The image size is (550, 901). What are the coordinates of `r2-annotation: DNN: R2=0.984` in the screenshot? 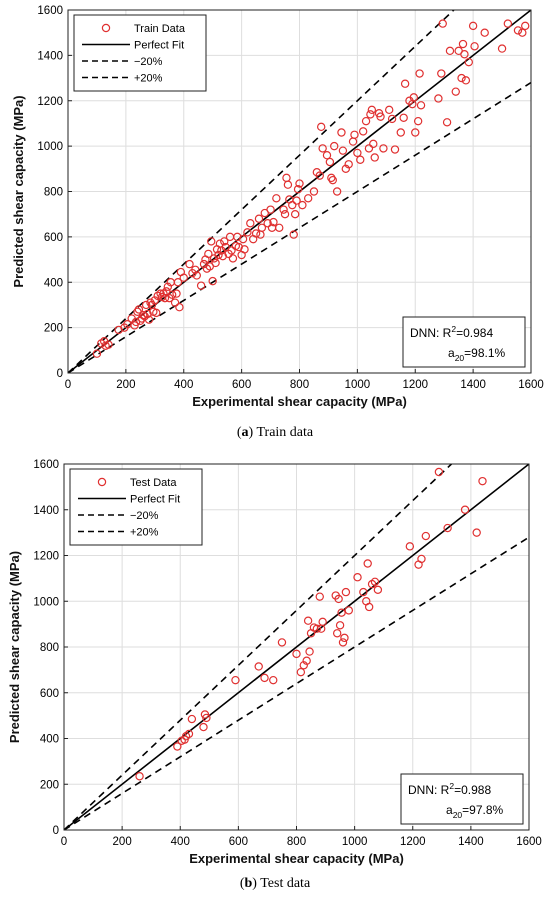 It's located at (451, 332).